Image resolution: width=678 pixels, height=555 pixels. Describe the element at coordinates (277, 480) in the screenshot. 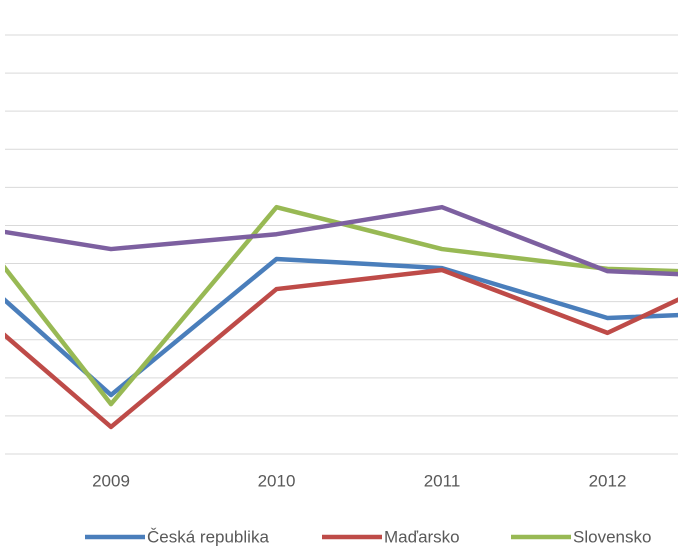

I see `x-tick-label: 2010` at that location.